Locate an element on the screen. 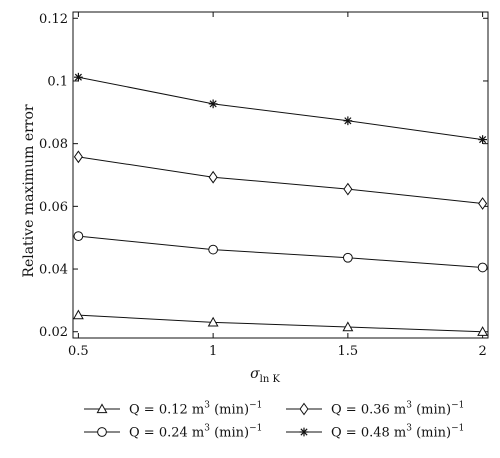 The width and height of the screenshot is (500, 458). y-tick-label: 0.04 is located at coordinates (53, 270).